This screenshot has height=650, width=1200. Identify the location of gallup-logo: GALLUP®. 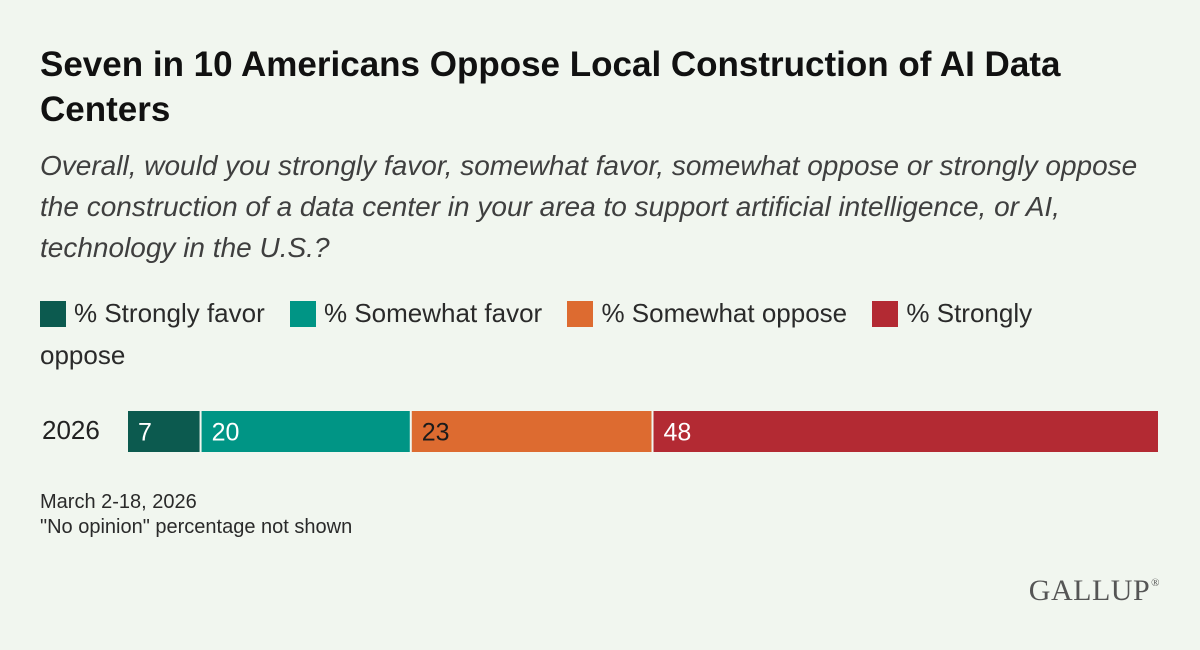
(1094, 591).